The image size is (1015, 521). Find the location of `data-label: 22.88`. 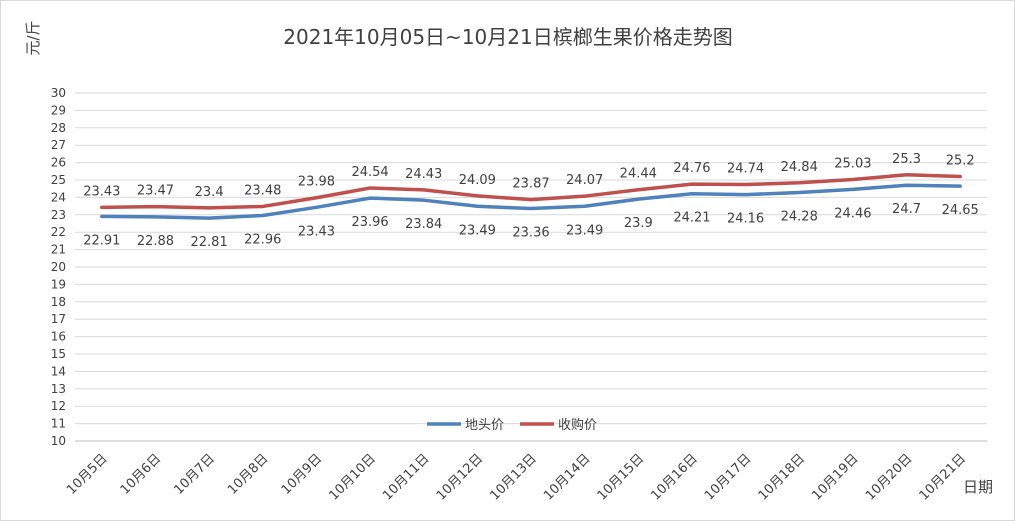

data-label: 22.88 is located at coordinates (155, 241).